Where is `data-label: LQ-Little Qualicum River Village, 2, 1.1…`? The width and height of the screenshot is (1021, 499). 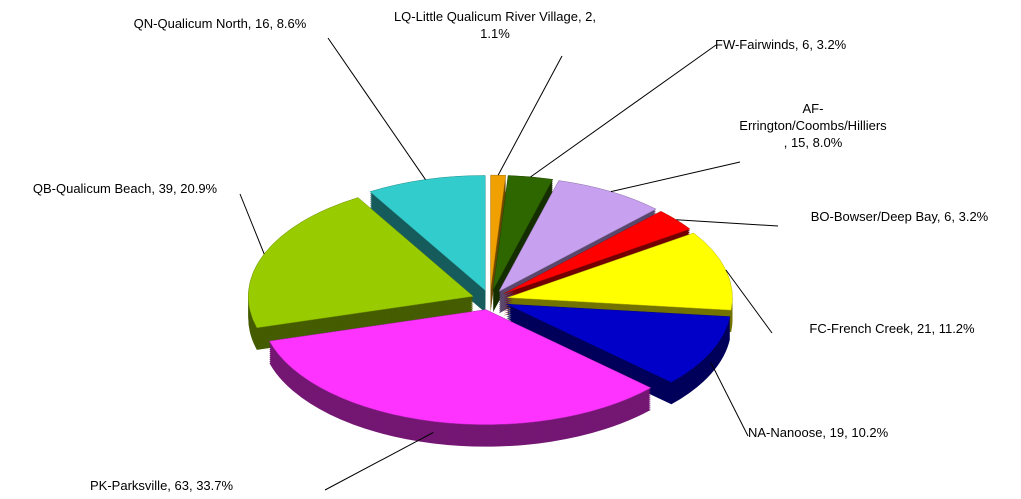
data-label: LQ-Little Qualicum River Village, 2, 1.1… is located at coordinates (495, 25).